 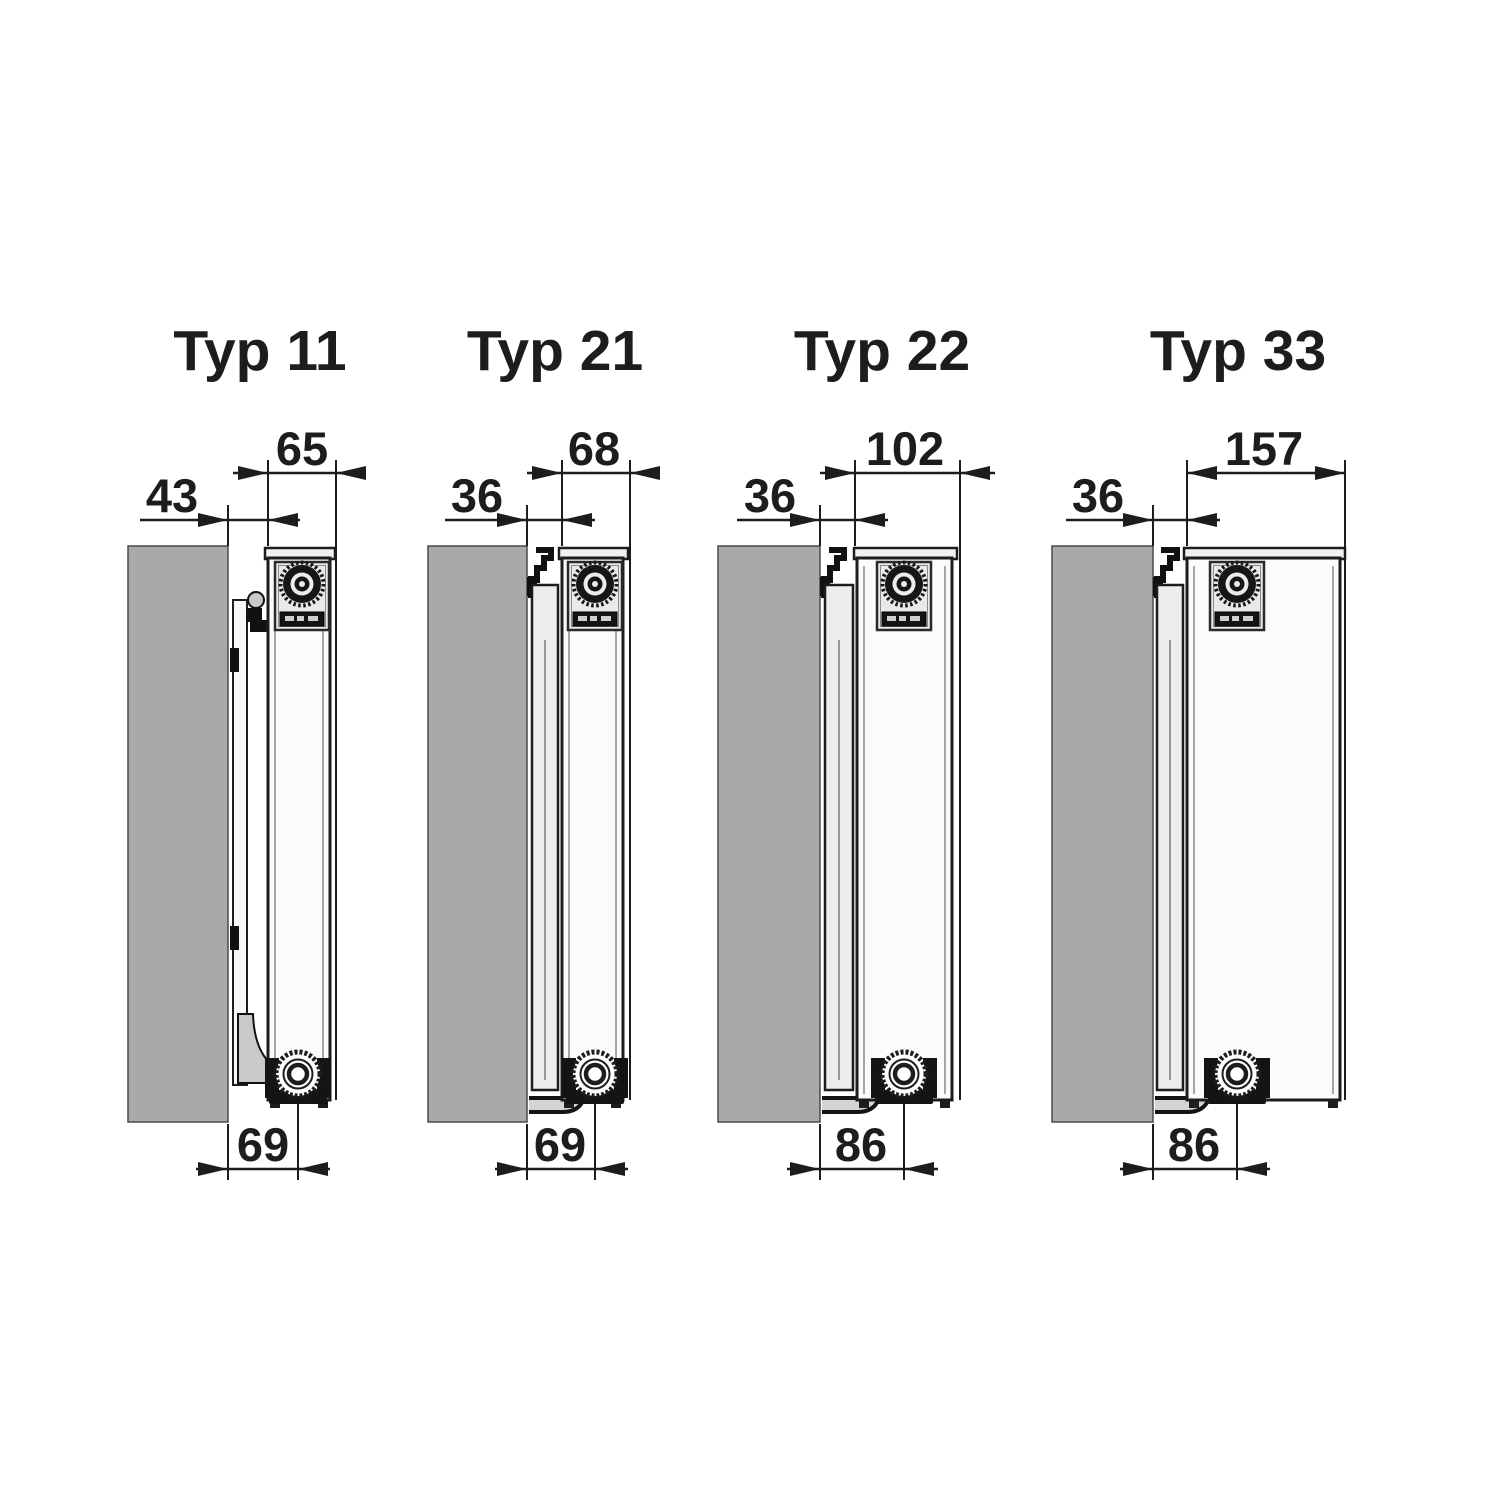 I want to click on radiator-typ-21: 68 36 69 Typ 21, so click(x=543, y=749).